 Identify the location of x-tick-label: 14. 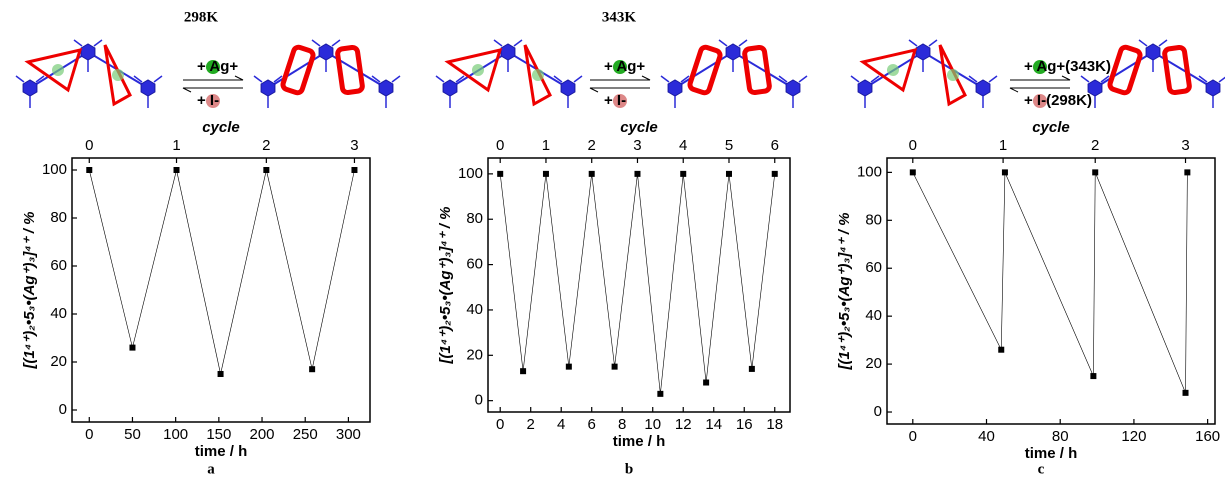
(713, 424).